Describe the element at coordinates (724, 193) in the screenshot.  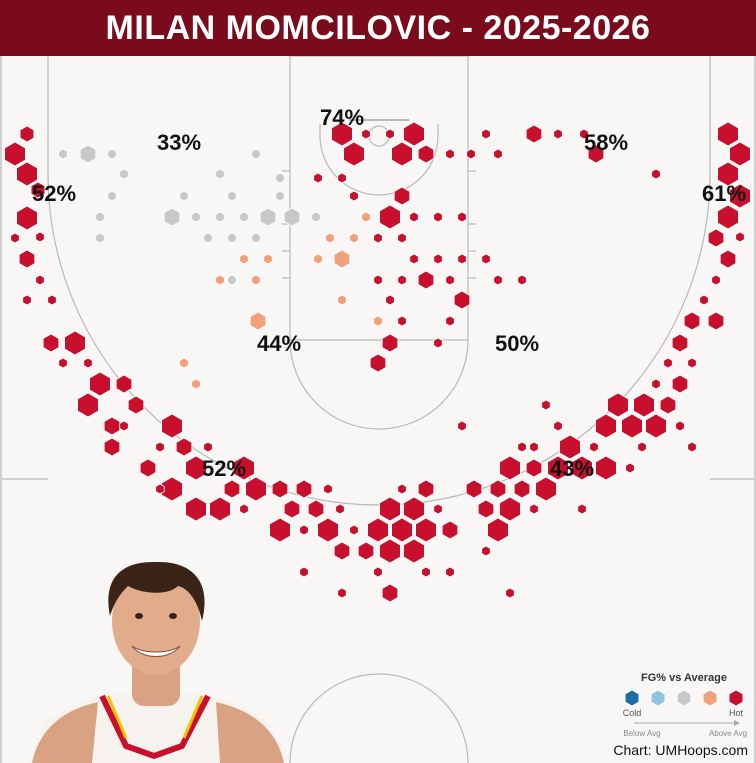
I see `zone-label-right-corner: 61%` at that location.